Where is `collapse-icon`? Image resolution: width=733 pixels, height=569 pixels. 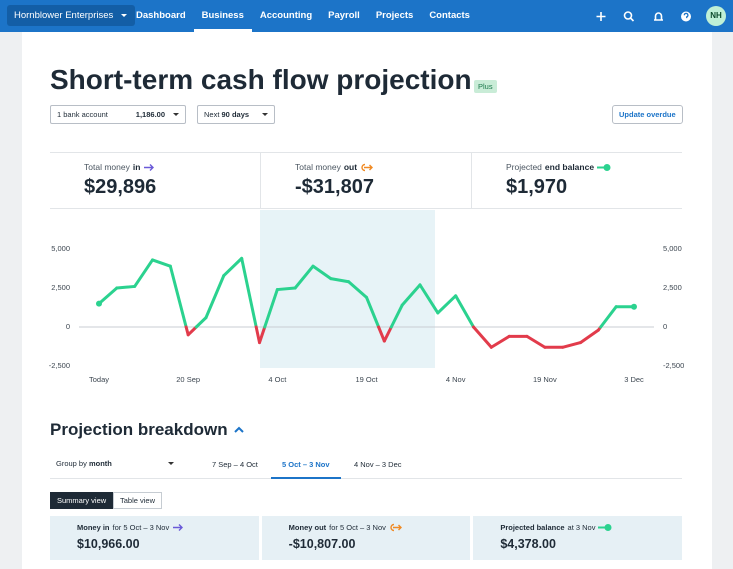
collapse-icon is located at coordinates (239, 429).